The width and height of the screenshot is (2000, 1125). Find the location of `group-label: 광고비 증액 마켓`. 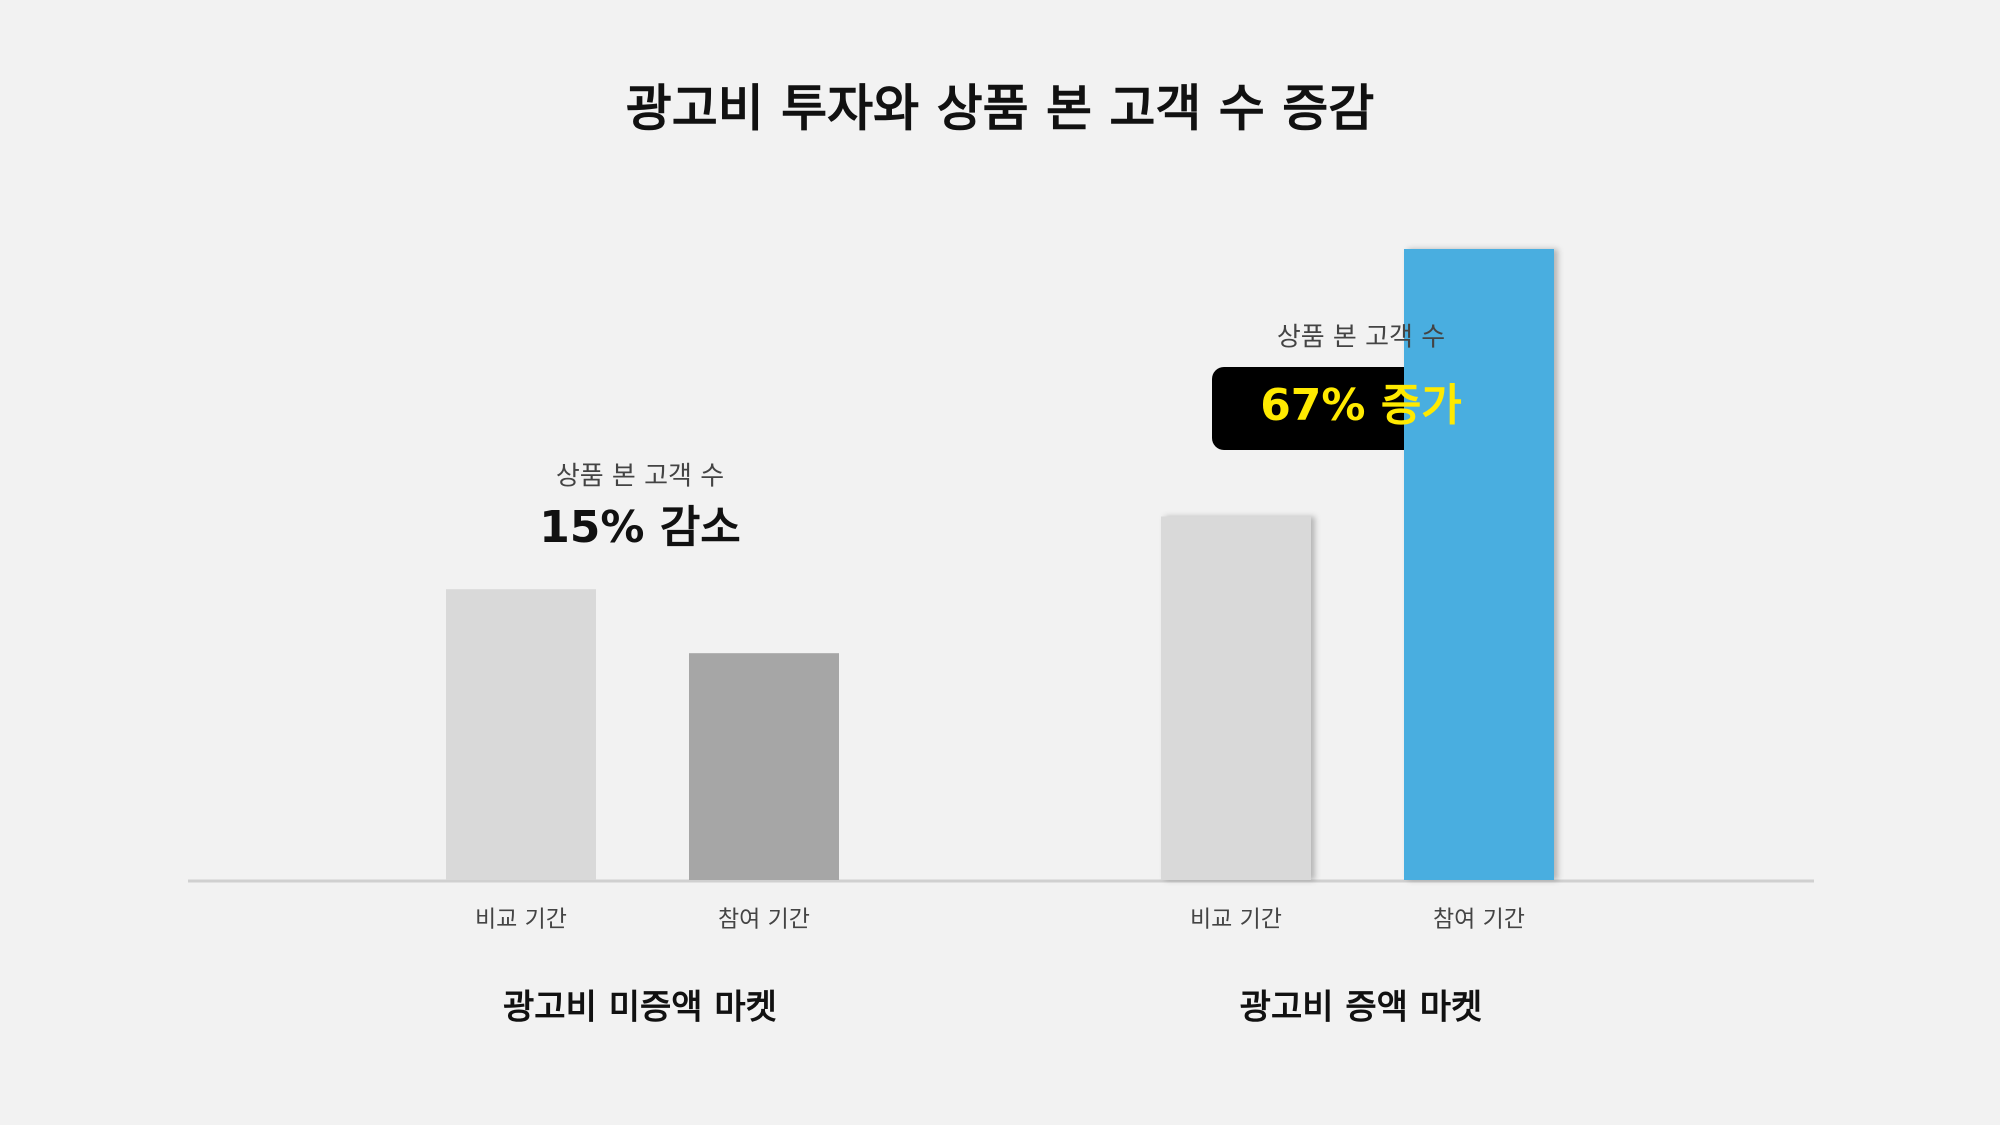

group-label: 광고비 증액 마켓 is located at coordinates (1361, 1008).